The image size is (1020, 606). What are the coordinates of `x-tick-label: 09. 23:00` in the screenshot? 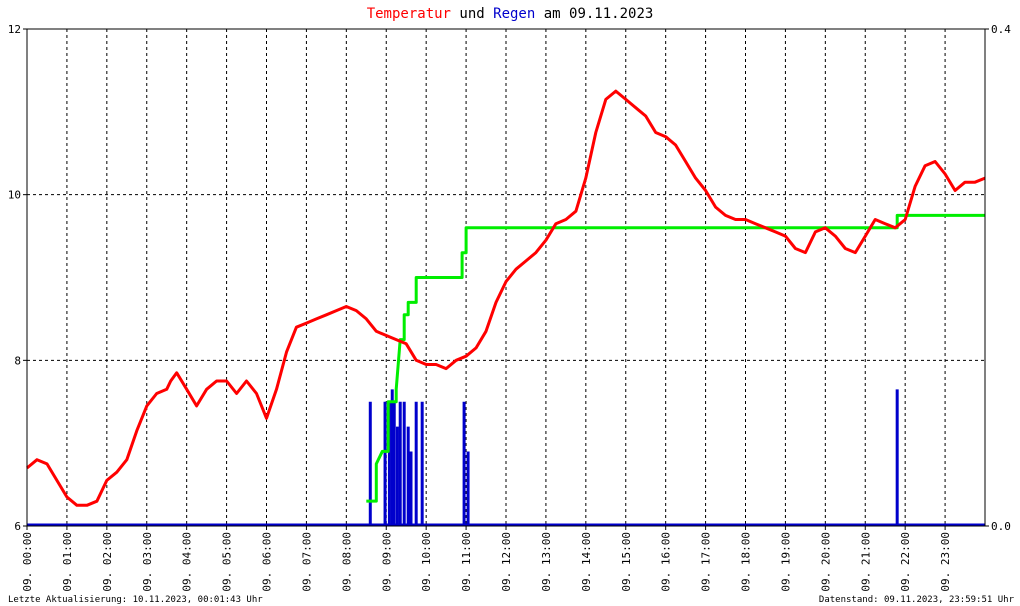 It's located at (945, 562).